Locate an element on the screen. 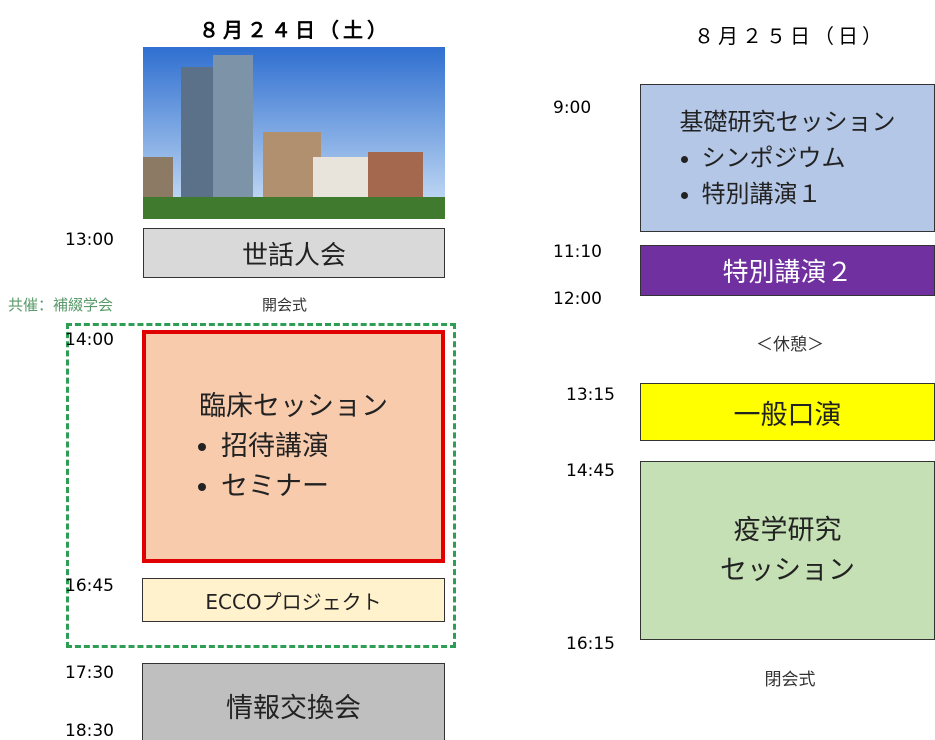  time-label: 18:30 is located at coordinates (89, 730).